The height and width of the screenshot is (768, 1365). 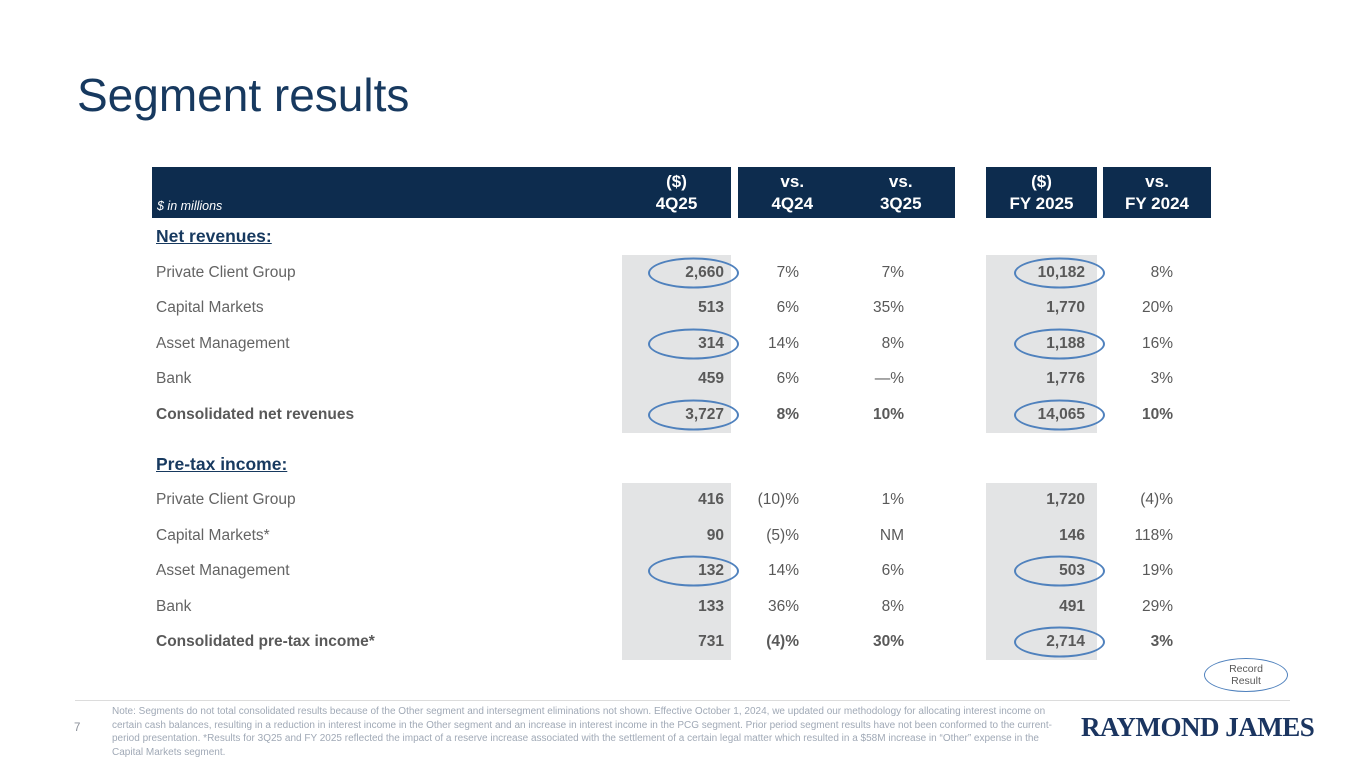 What do you see at coordinates (888, 414) in the screenshot?
I see `pct-cell-vs-3q25: 10%` at bounding box center [888, 414].